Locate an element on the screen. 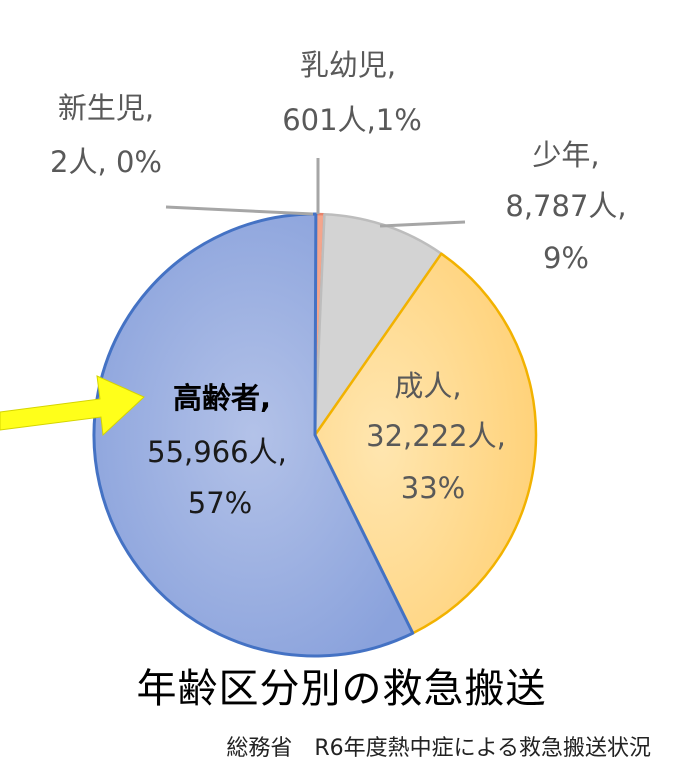 This screenshot has height=771, width=683. svg-text: 乳幼児, is located at coordinates (348, 65).